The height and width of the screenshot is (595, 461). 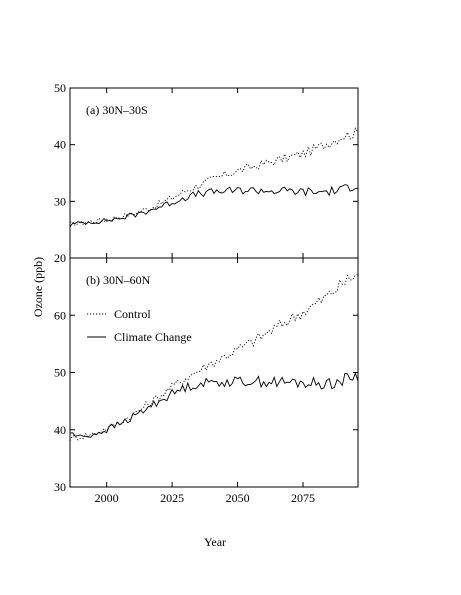 I want to click on x-axis: 2000 2025 2050 2075, so click(x=205, y=498).